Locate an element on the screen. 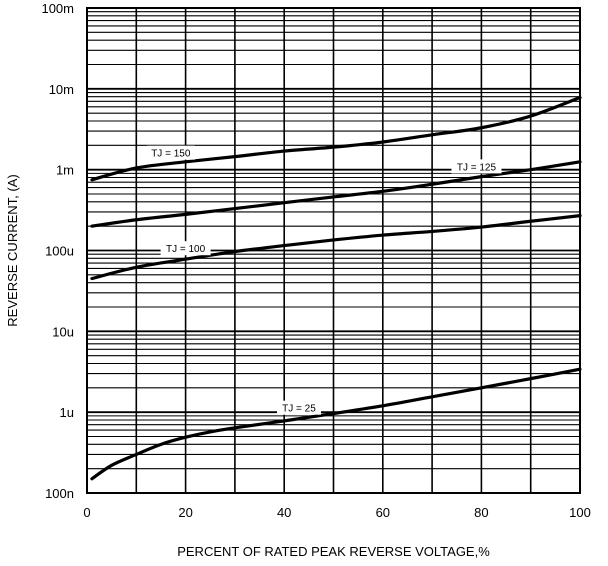  x-axis-label: PERCENT OF RATED PEAK REVERSE VOLTAGE,% is located at coordinates (333, 551).